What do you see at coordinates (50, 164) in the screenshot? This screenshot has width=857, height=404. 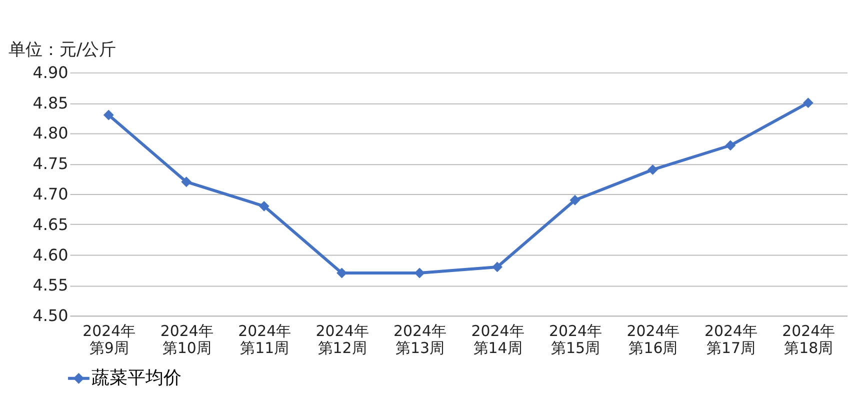 I see `y-tick-label: 4.75` at bounding box center [50, 164].